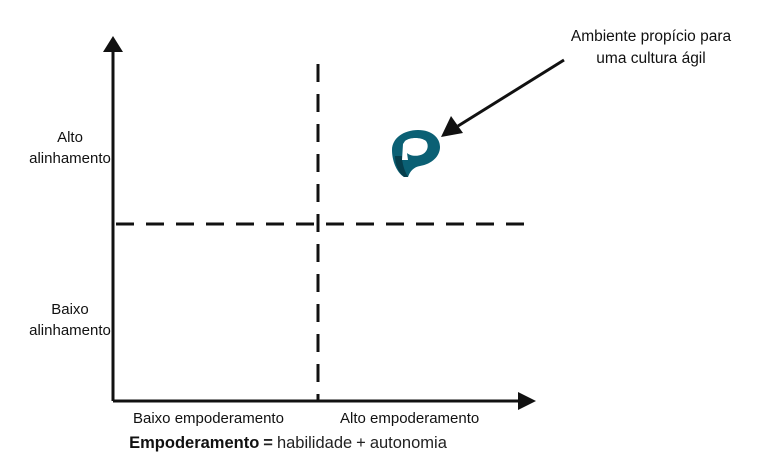  What do you see at coordinates (651, 48) in the screenshot?
I see `callout-text: Ambiente propício para uma cultura ágil` at bounding box center [651, 48].